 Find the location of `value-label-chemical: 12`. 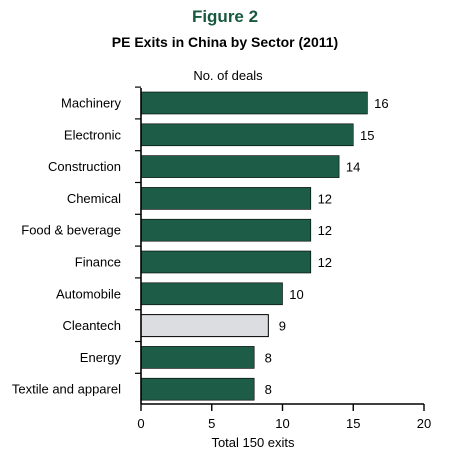

value-label-chemical: 12 is located at coordinates (325, 198).